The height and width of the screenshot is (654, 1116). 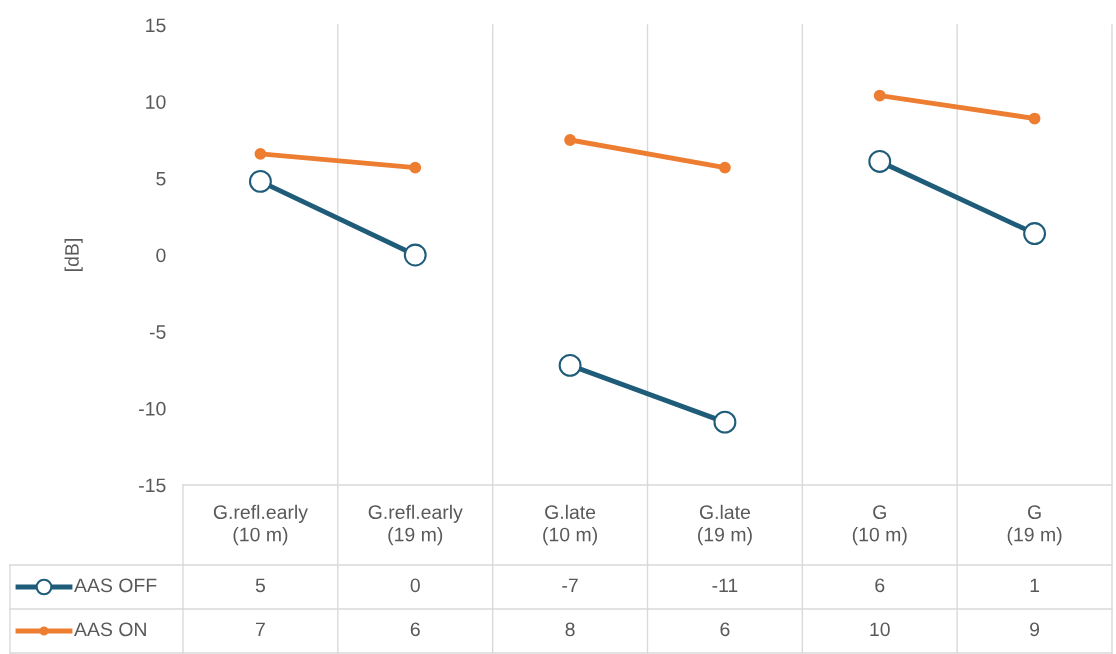 What do you see at coordinates (879, 525) in the screenshot?
I see `x-tick-label: G (10 m)` at bounding box center [879, 525].